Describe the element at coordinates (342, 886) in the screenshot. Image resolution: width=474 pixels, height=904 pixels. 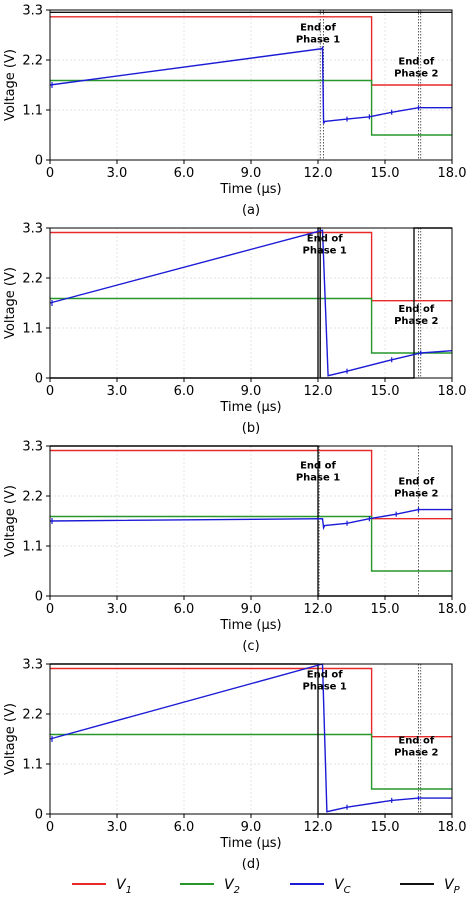
I see `legend-label: VC` at that location.